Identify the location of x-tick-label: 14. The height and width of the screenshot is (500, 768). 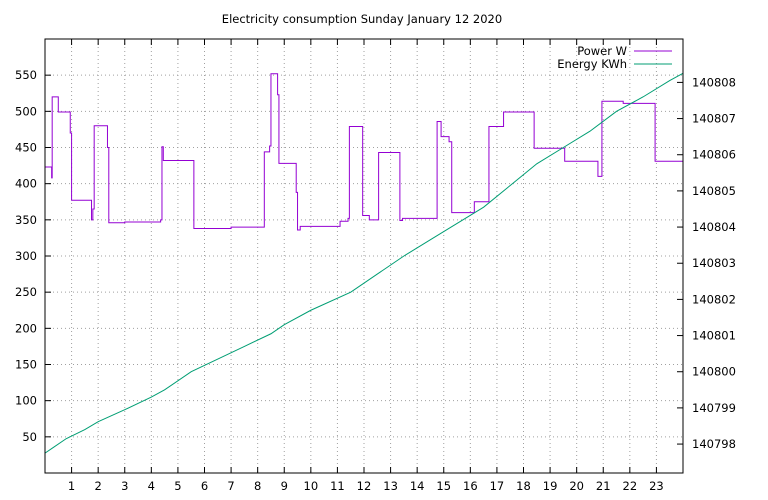
(417, 486).